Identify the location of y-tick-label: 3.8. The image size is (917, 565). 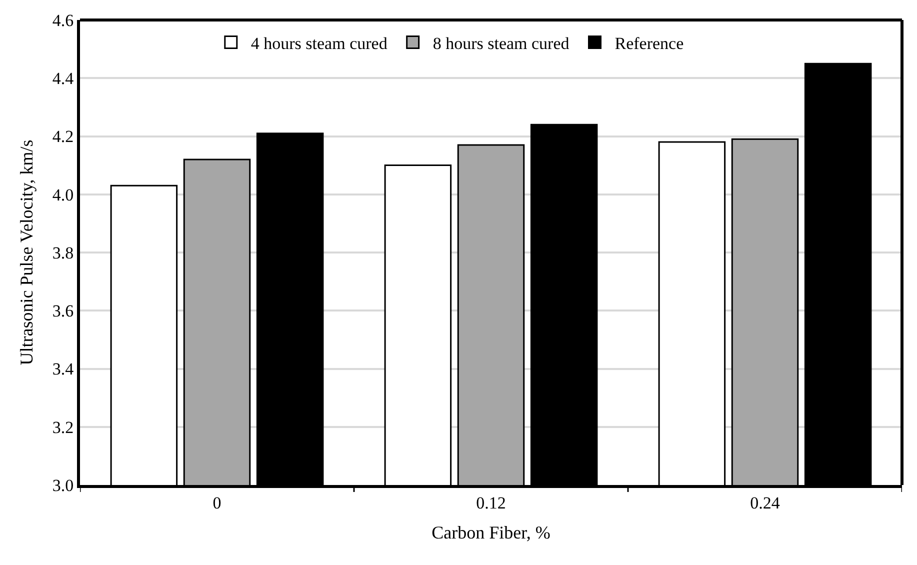
(63, 252).